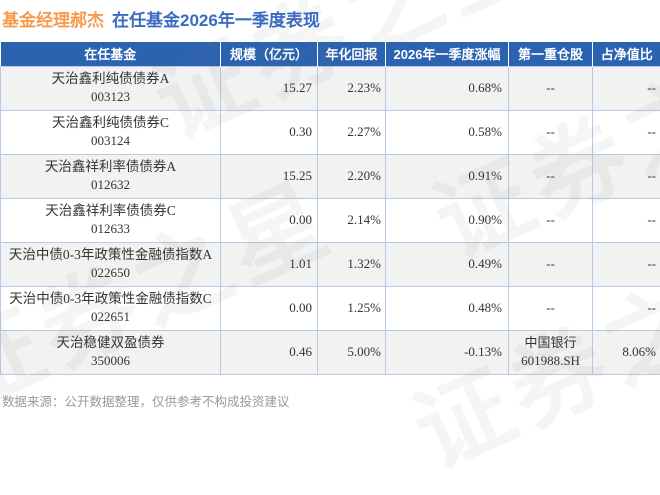  I want to click on annualized-return: 2.20%, so click(352, 176).